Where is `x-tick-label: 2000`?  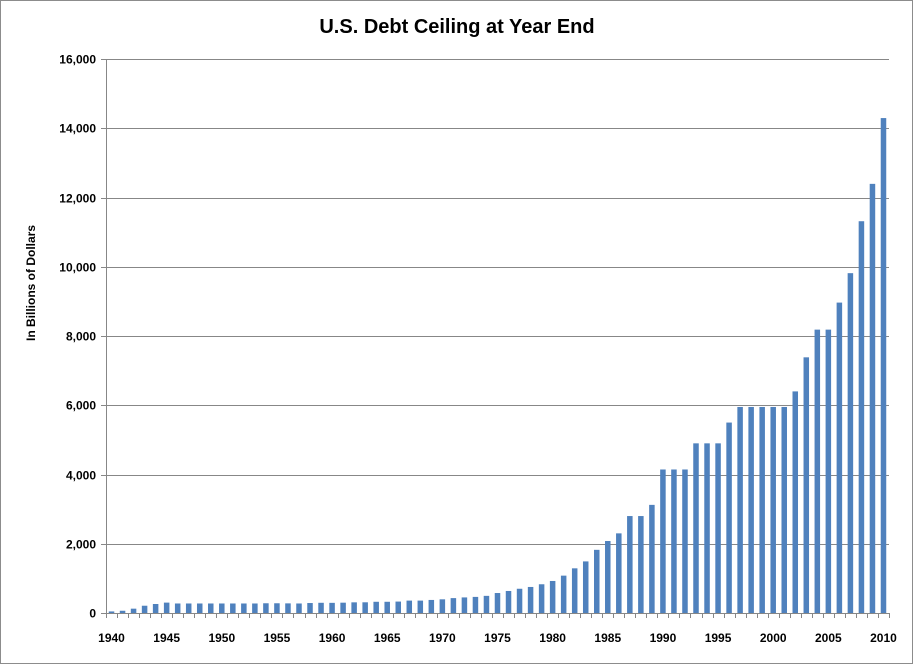
x-tick-label: 2000 is located at coordinates (773, 638).